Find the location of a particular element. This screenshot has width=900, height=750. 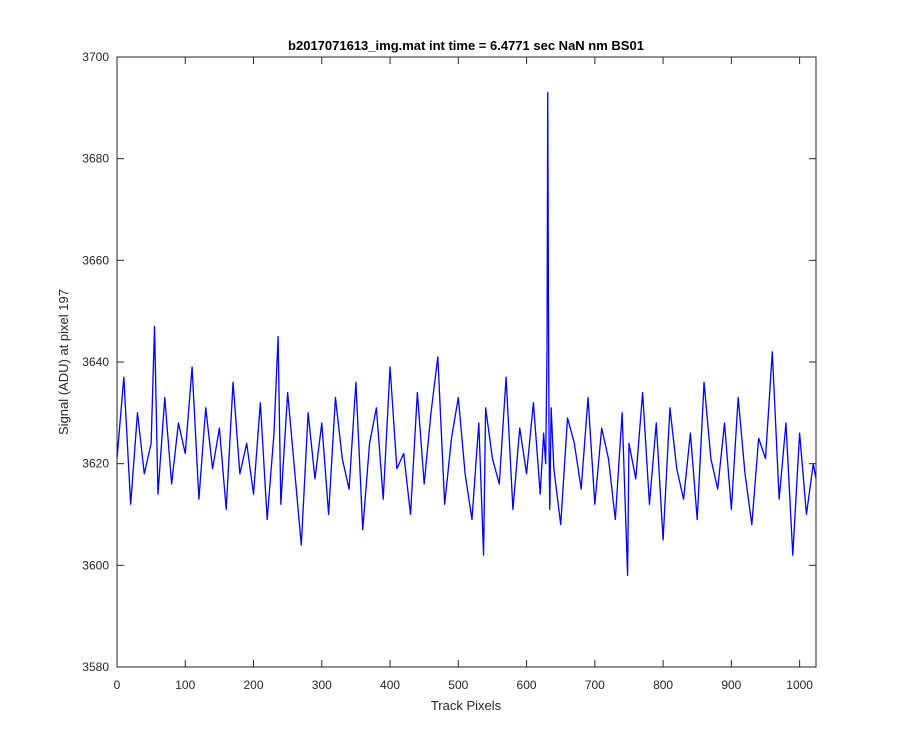

x-tick-label: 500 is located at coordinates (458, 685).